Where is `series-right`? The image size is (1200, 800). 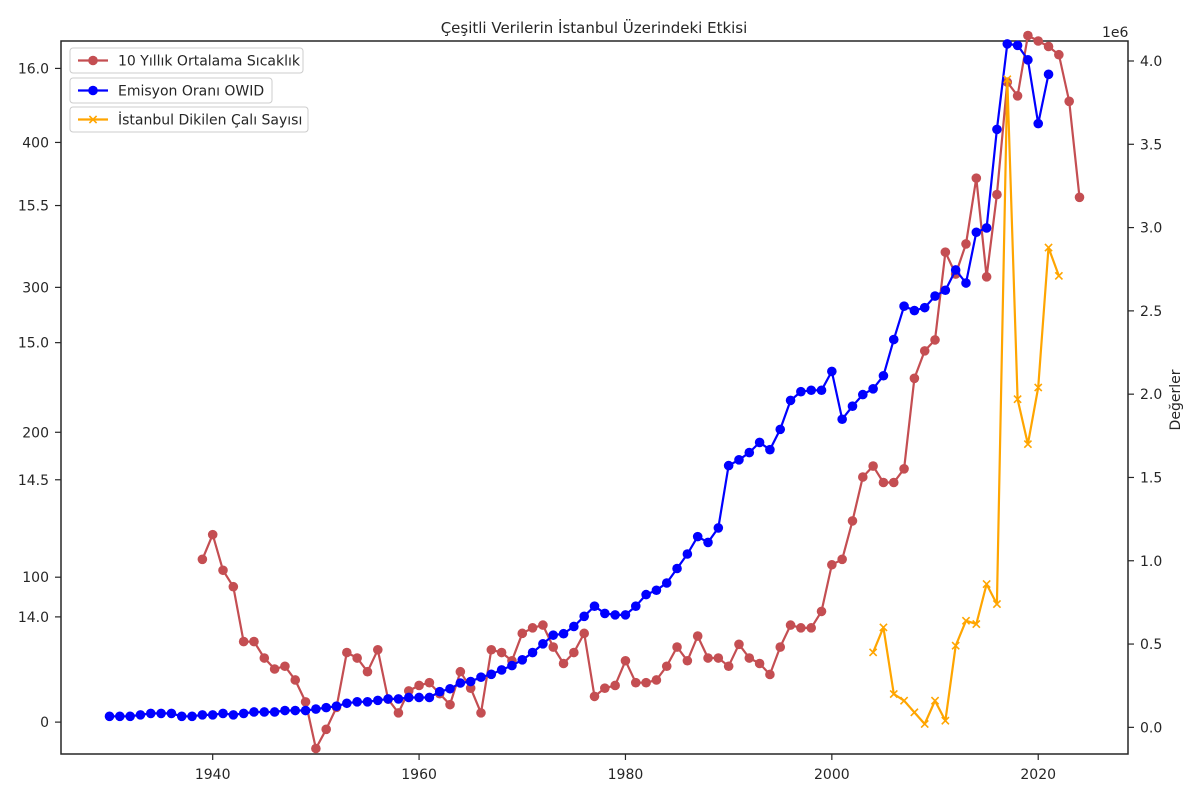
series-right is located at coordinates (966, 402).